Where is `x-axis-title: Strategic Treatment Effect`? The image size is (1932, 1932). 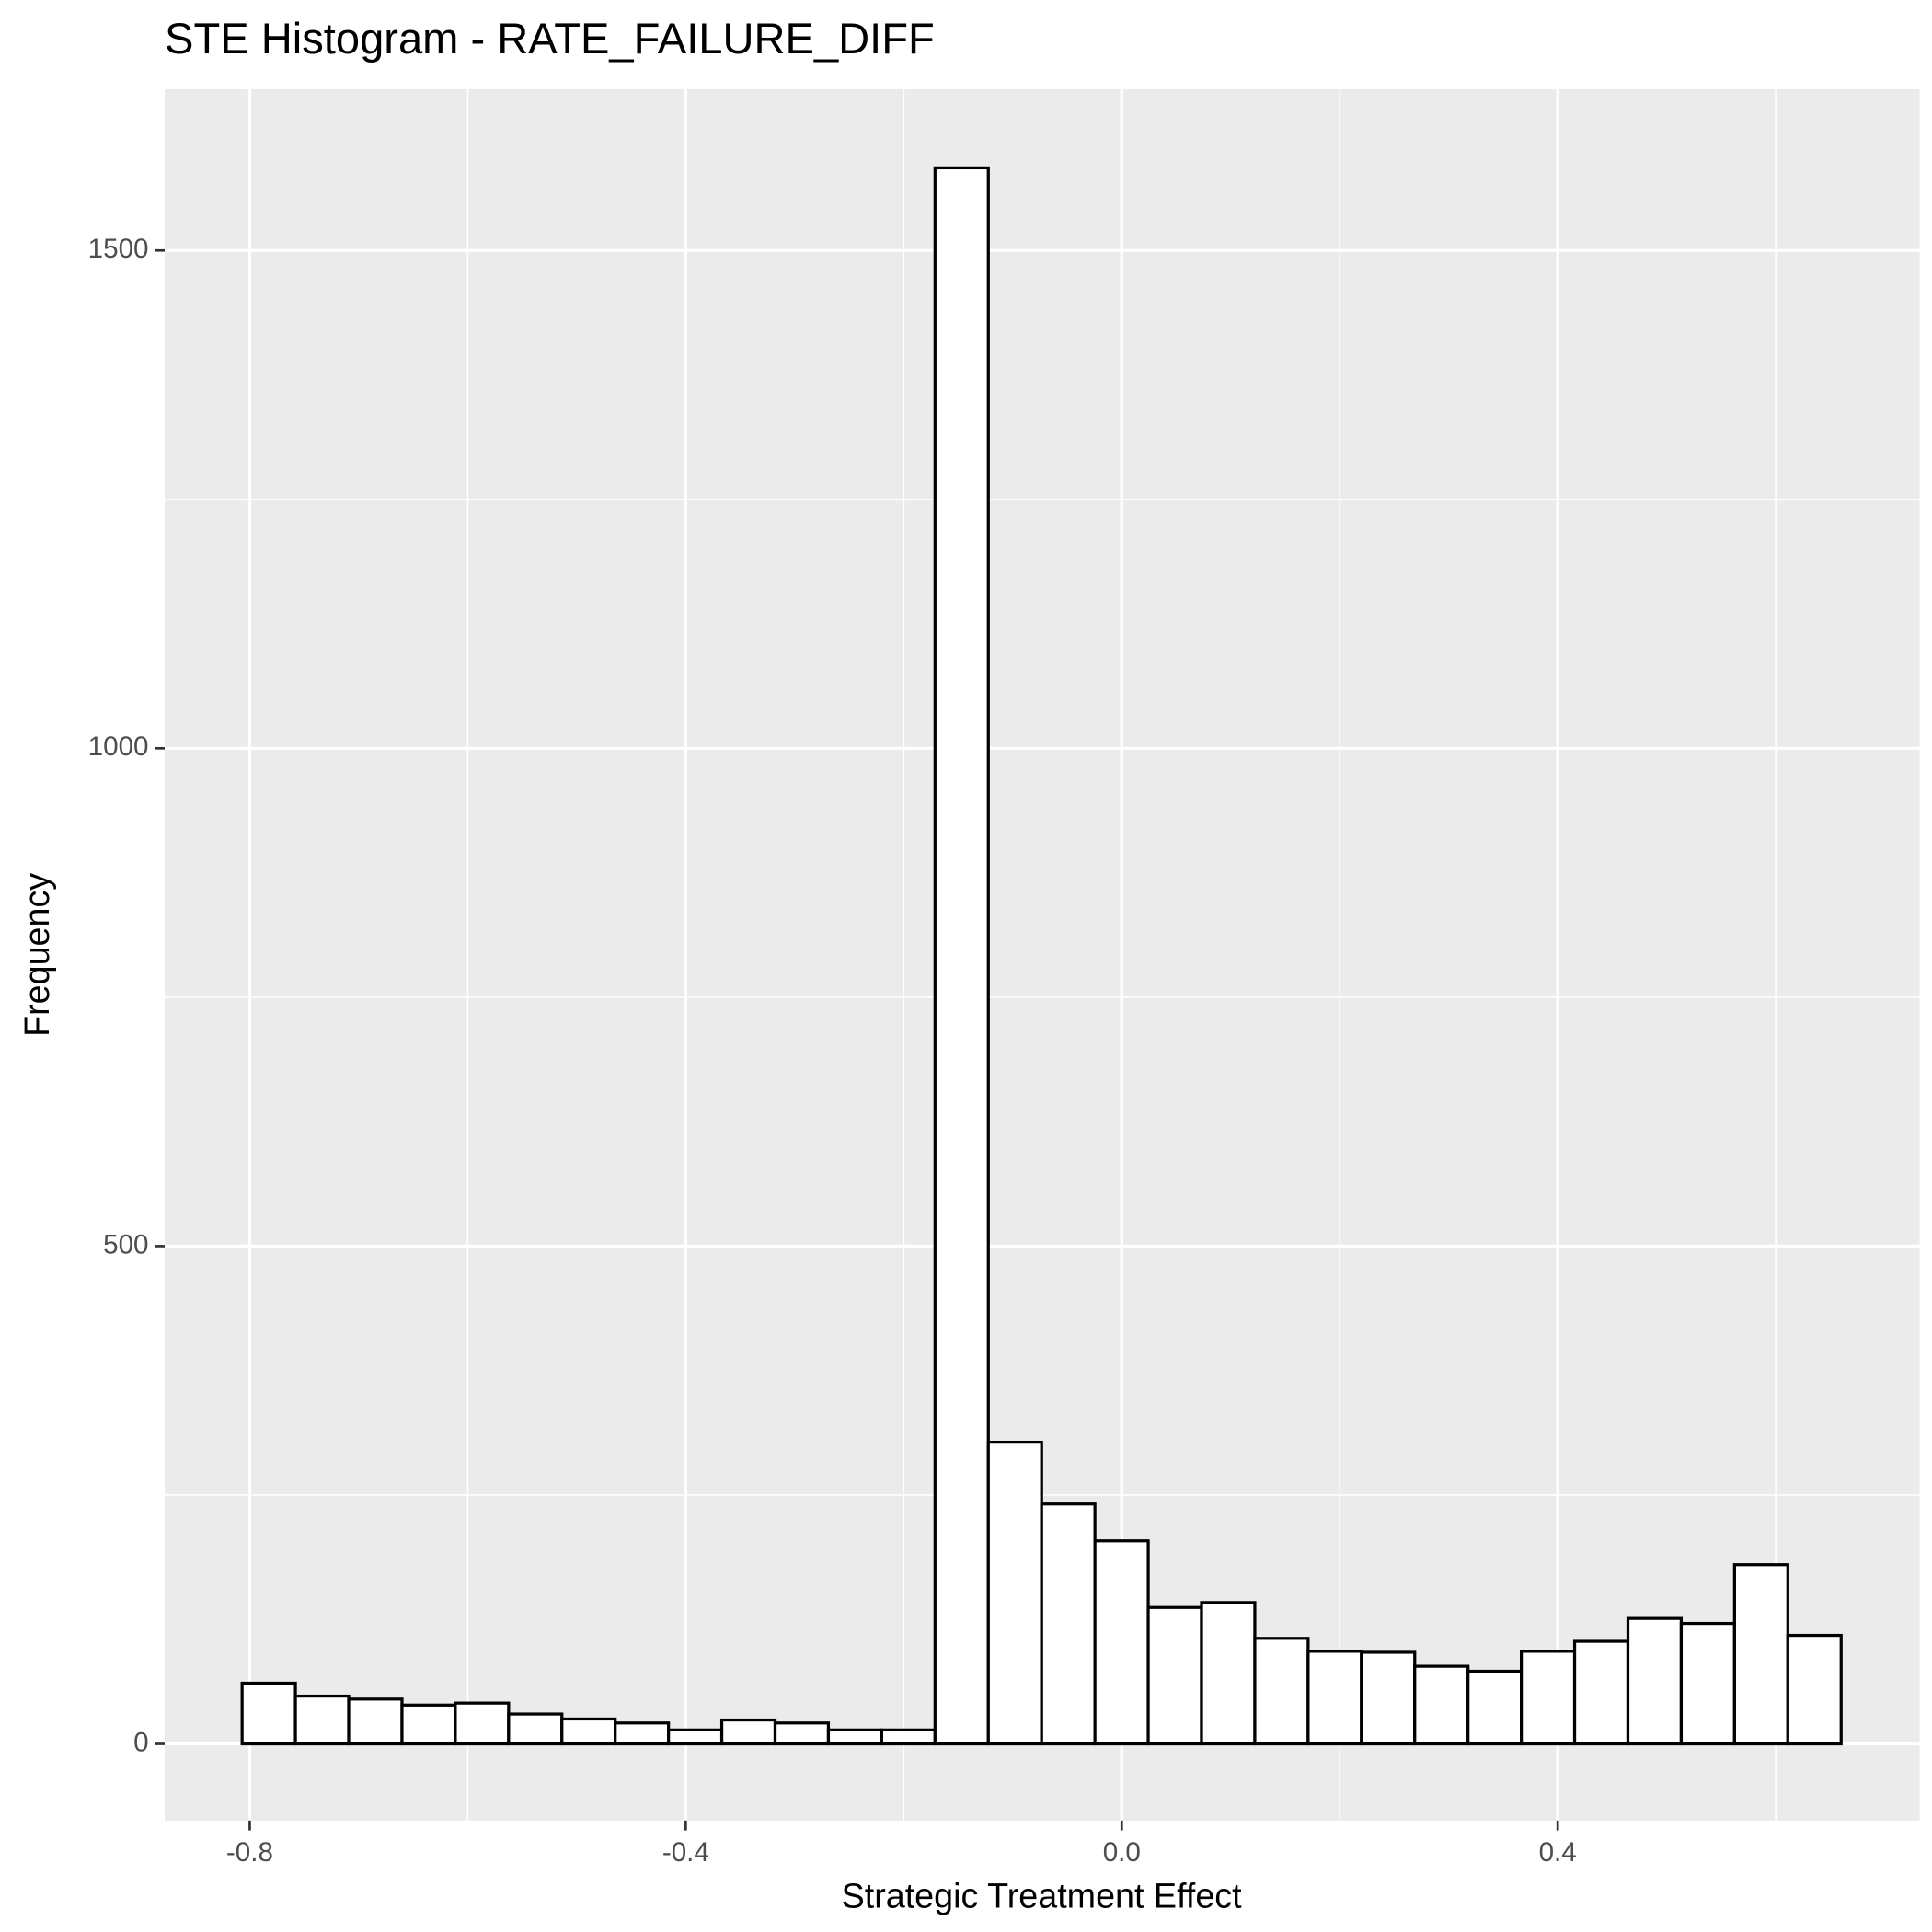 x-axis-title: Strategic Treatment Effect is located at coordinates (1042, 1896).